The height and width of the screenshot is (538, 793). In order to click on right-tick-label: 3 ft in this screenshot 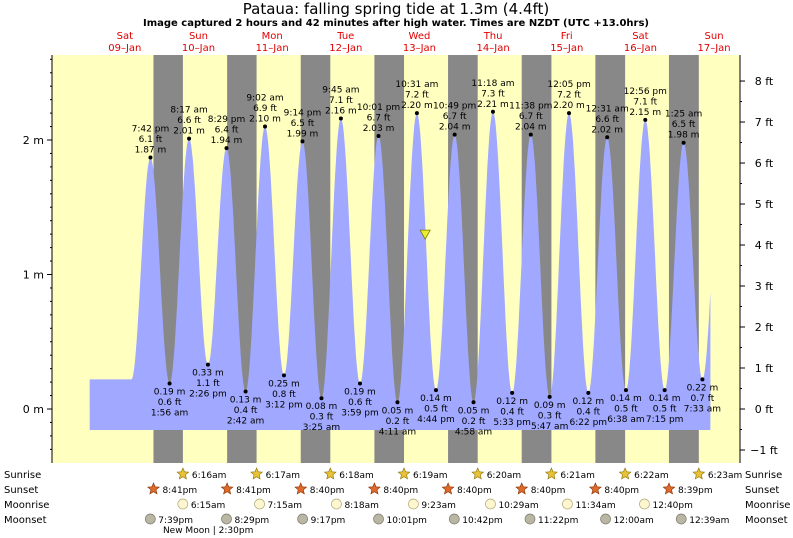, I will do `click(764, 286)`.